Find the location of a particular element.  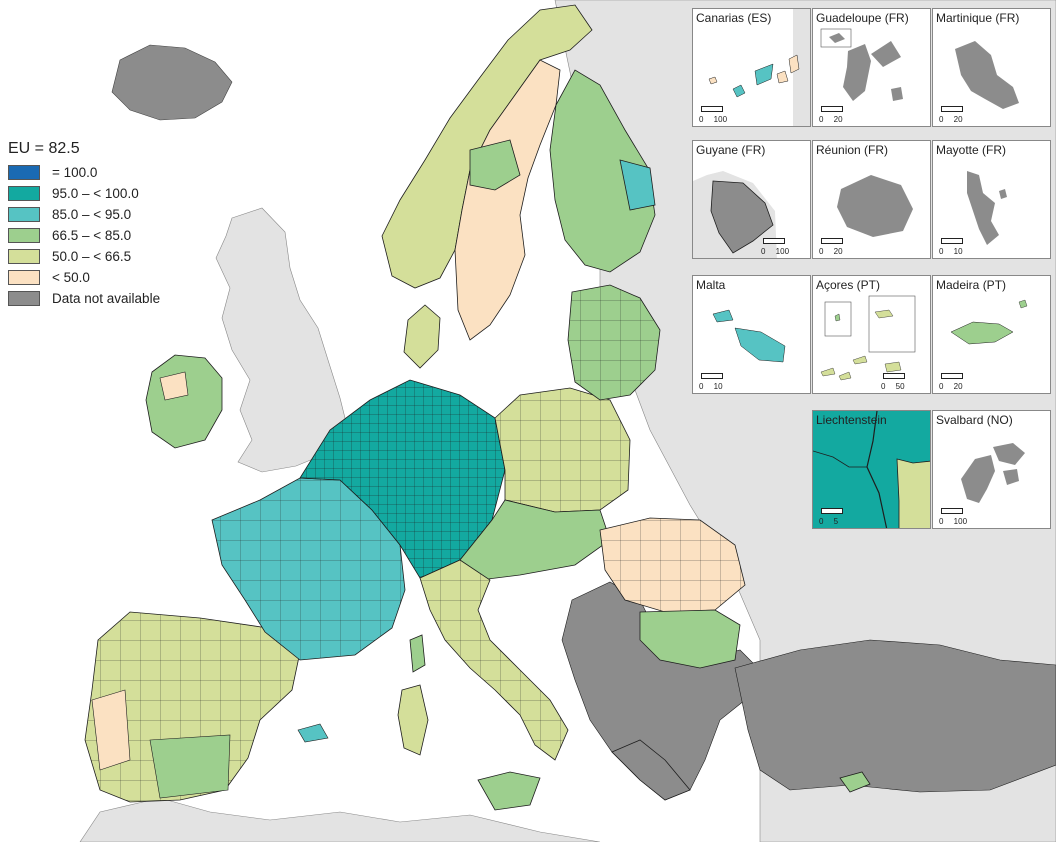

czechia-austria-region is located at coordinates (535, 540).